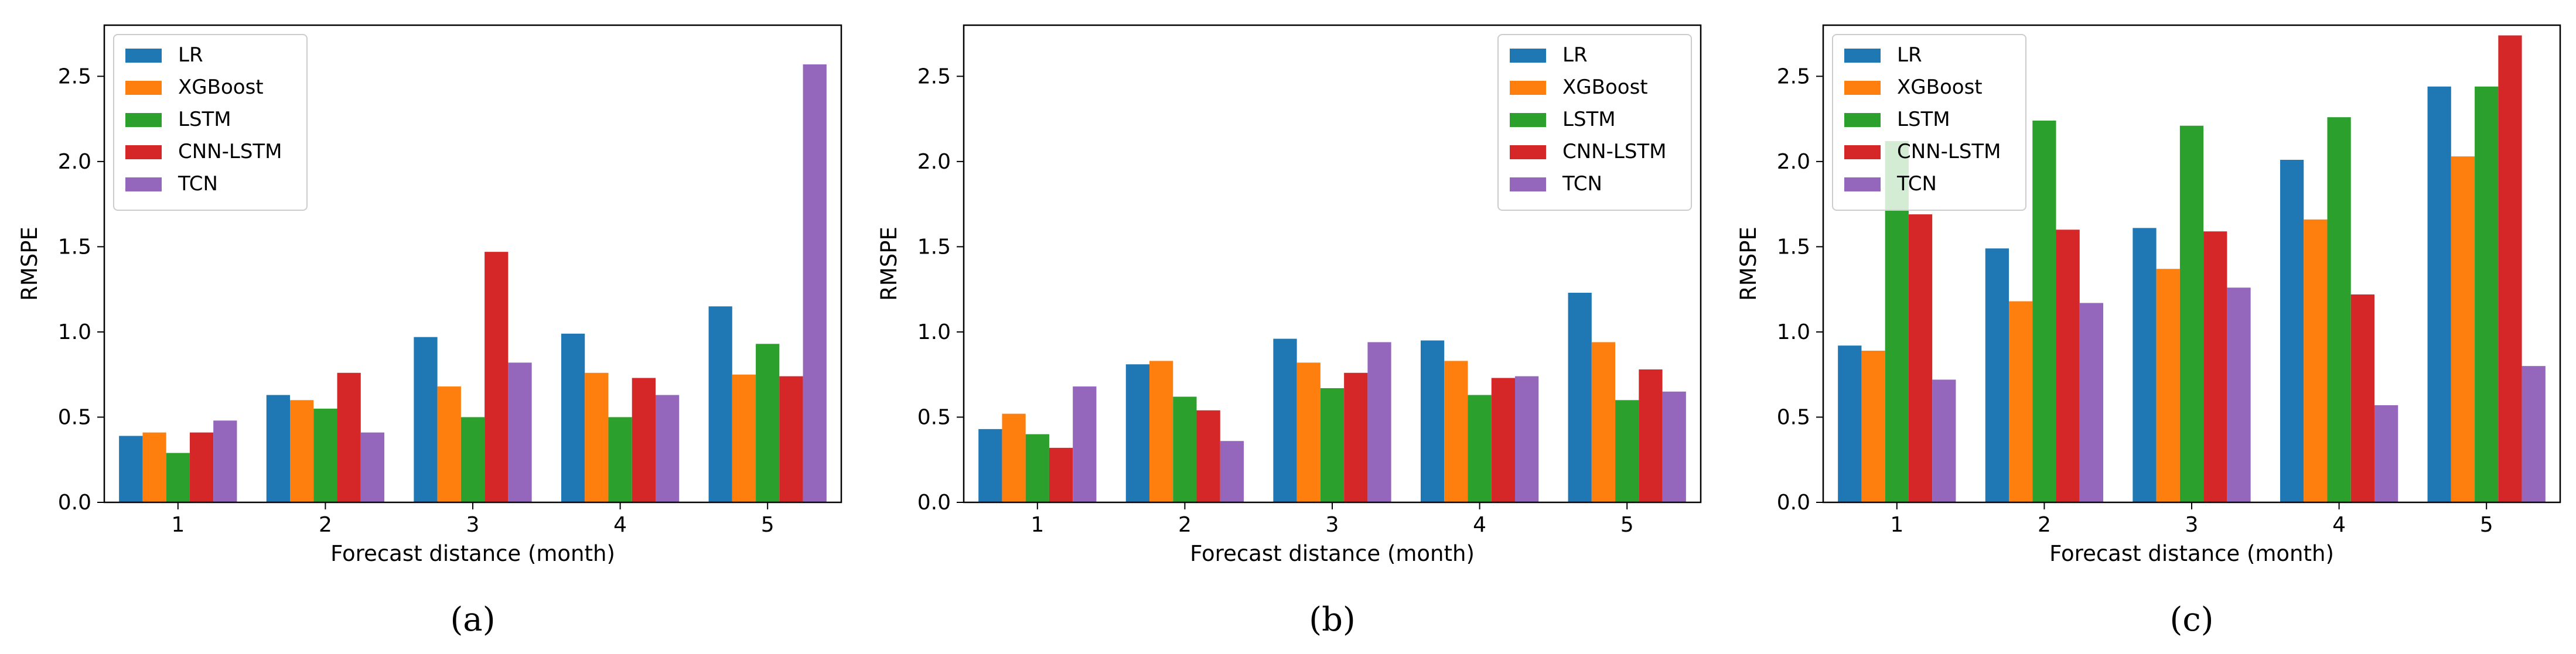  What do you see at coordinates (1909, 55) in the screenshot?
I see `legend-label-lr: LR` at bounding box center [1909, 55].